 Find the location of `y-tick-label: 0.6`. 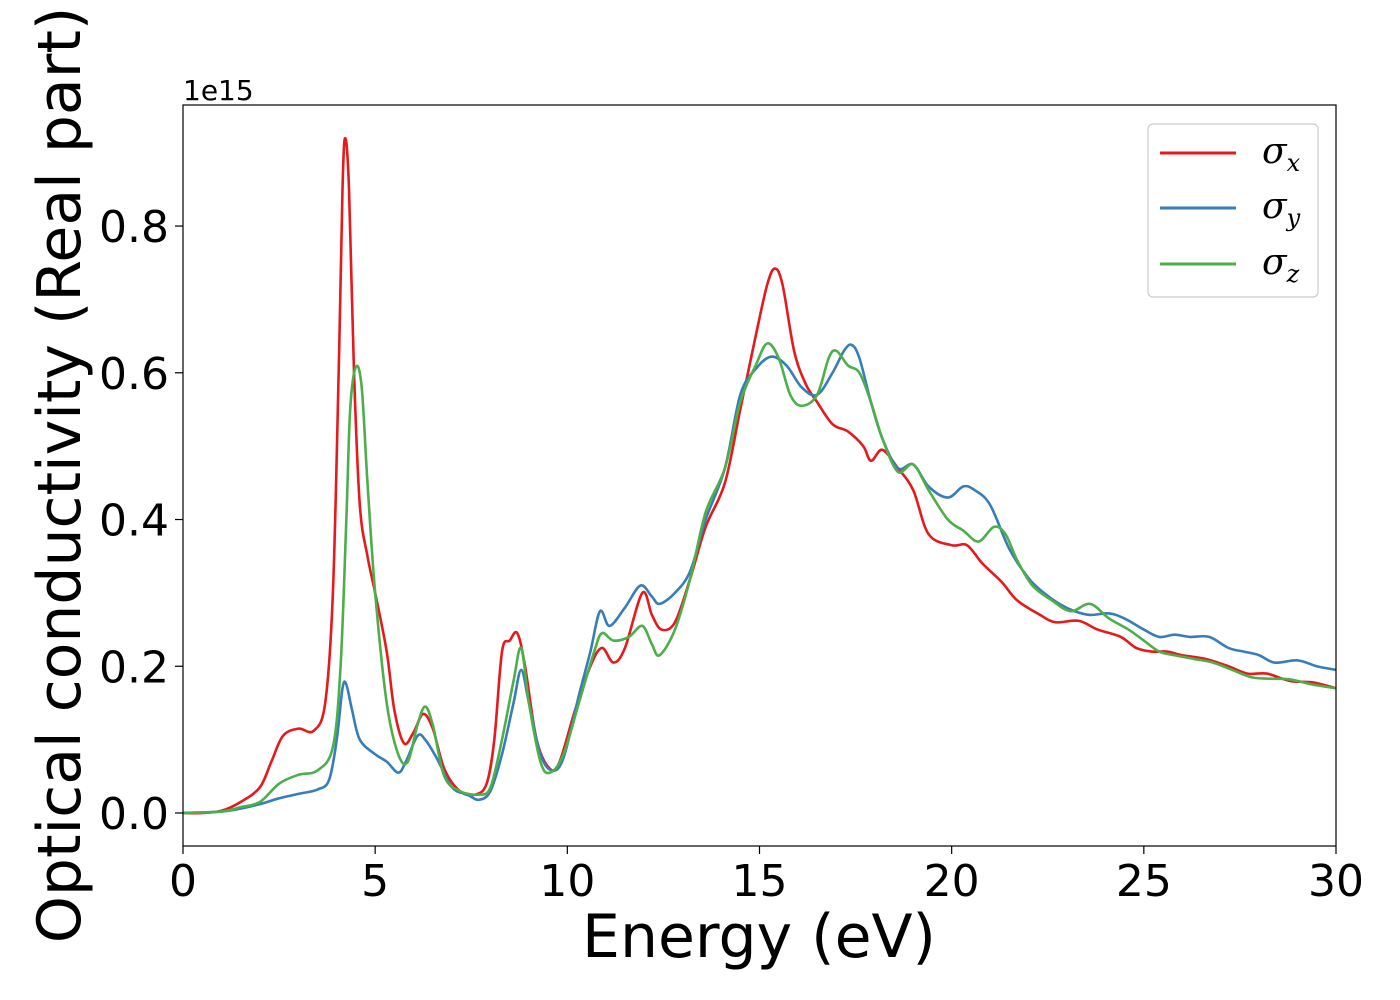

y-tick-label: 0.6 is located at coordinates (134, 374).